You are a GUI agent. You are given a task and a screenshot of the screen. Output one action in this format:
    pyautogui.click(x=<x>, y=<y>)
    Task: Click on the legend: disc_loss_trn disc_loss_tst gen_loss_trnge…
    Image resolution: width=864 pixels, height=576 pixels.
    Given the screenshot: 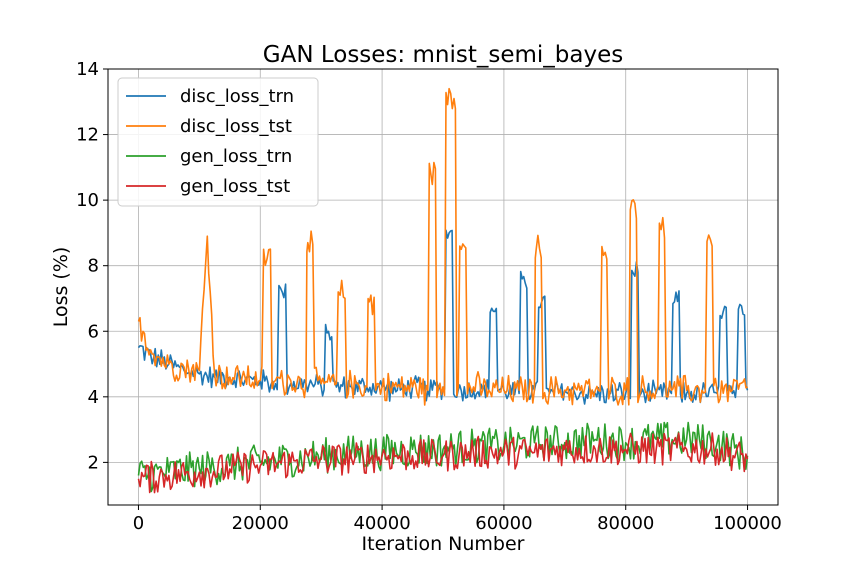 What is the action you would take?
    pyautogui.click(x=218, y=142)
    